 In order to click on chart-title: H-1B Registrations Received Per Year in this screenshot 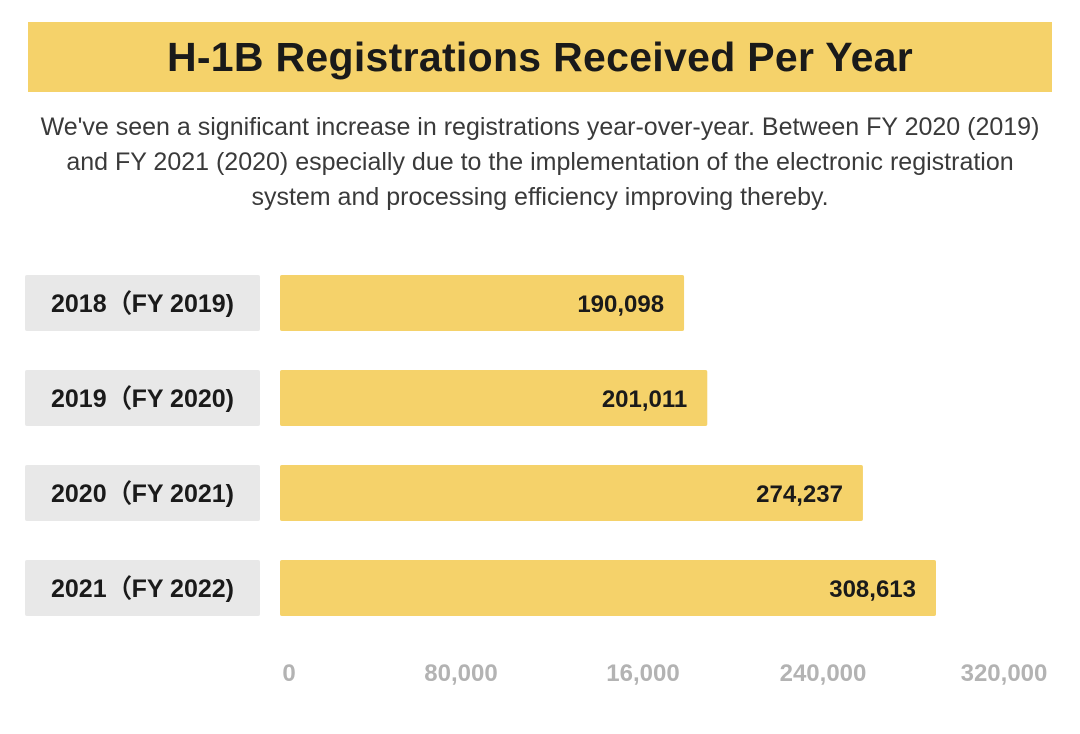, I will do `click(540, 56)`.